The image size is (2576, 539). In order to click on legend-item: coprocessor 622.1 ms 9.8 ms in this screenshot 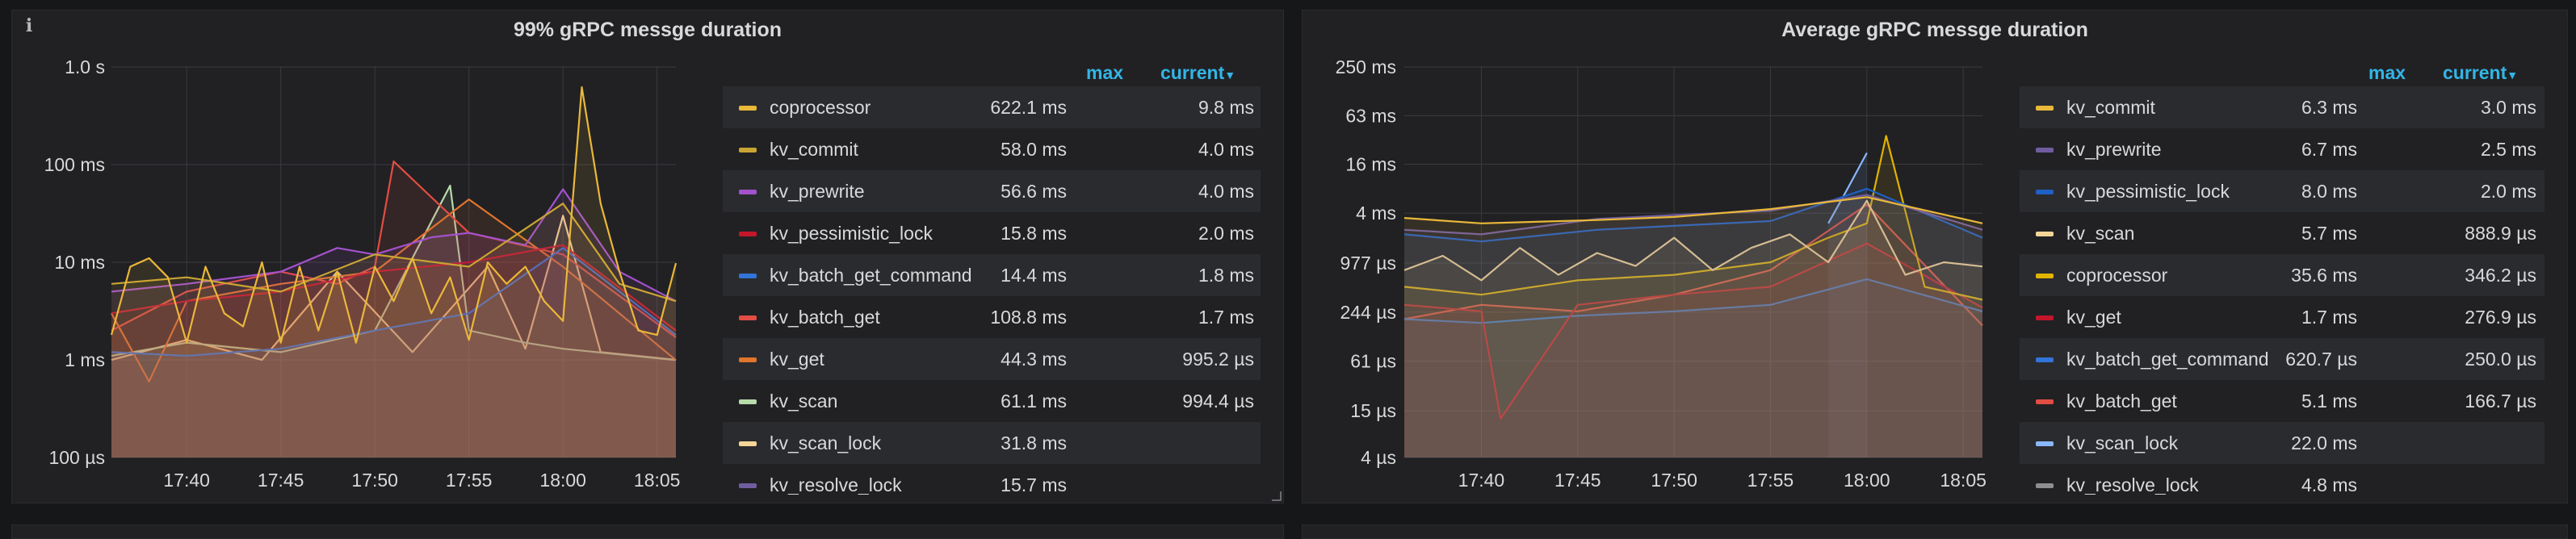, I will do `click(992, 107)`.